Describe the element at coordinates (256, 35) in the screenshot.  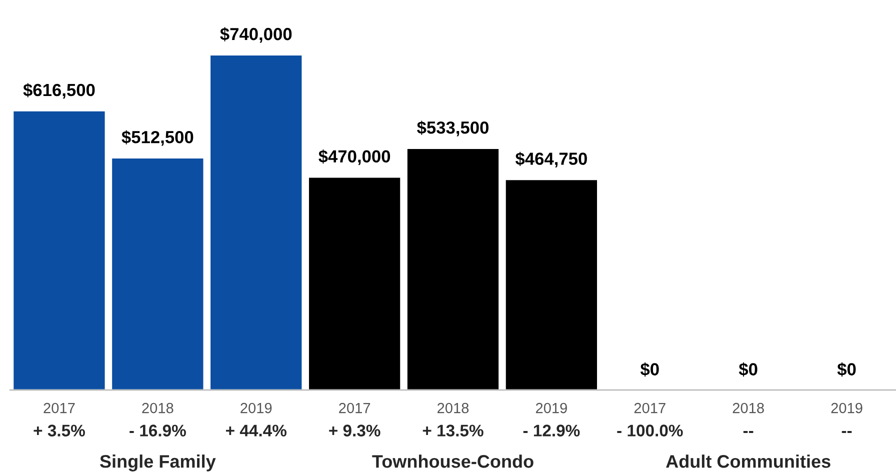
I see `data-label: $740,000` at that location.